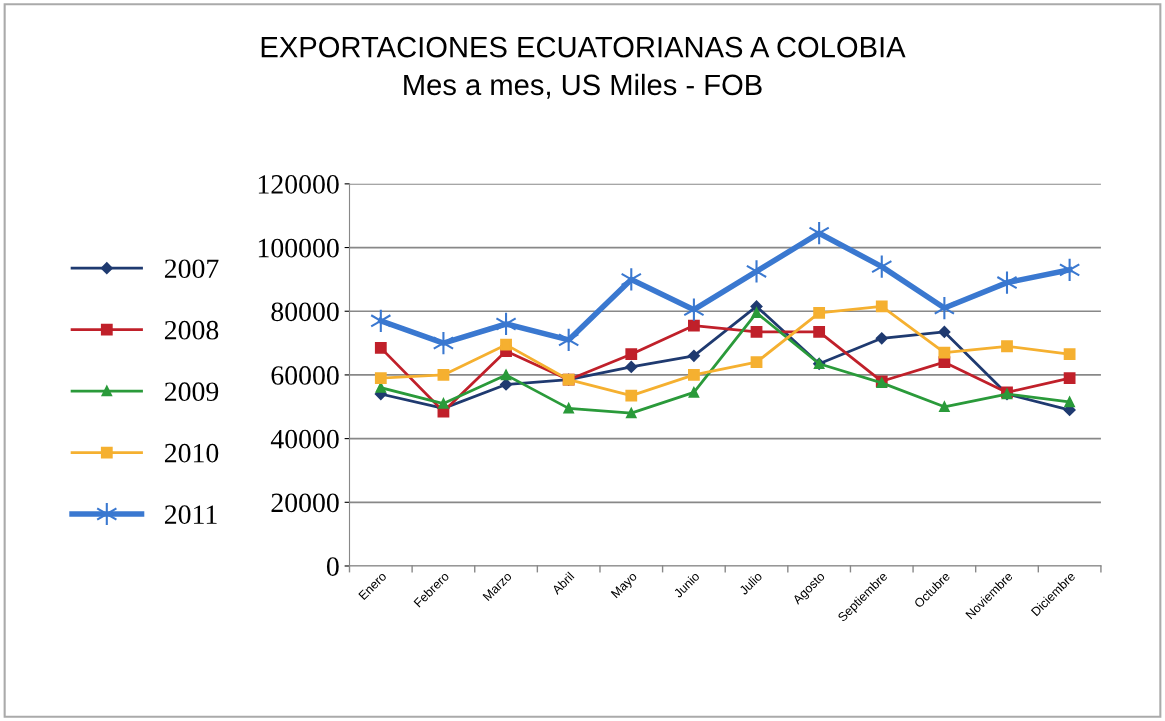 Image resolution: width=1165 pixels, height=721 pixels. What do you see at coordinates (191, 269) in the screenshot?
I see `legend-label: 2007` at bounding box center [191, 269].